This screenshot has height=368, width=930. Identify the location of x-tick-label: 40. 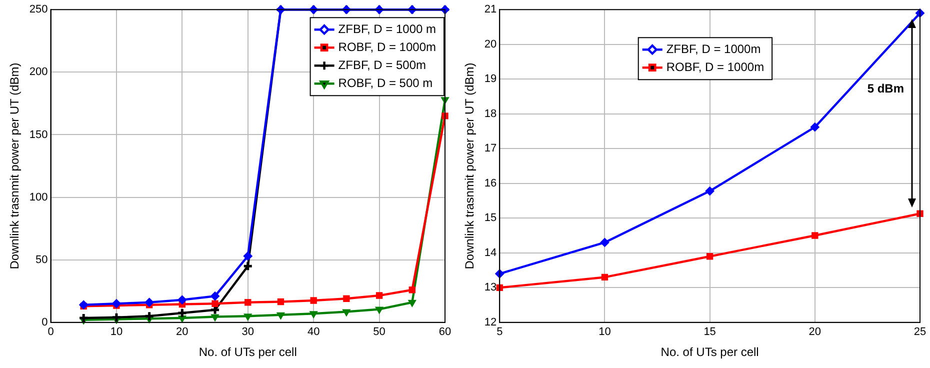
(313, 332).